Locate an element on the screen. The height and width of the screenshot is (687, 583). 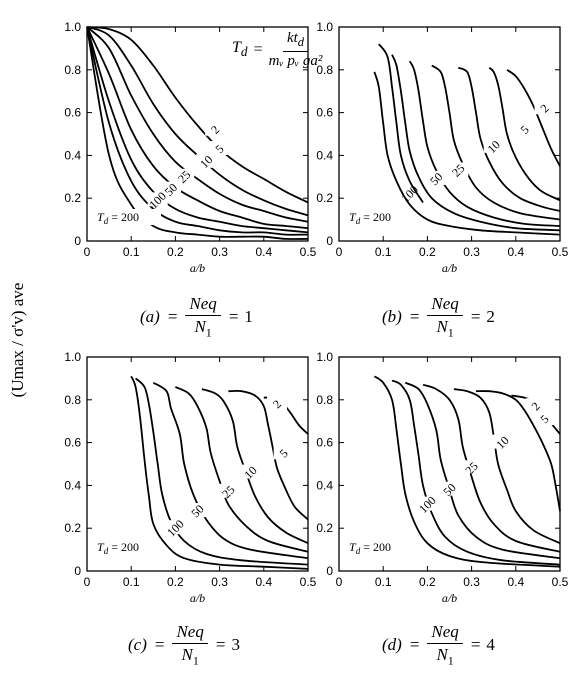
shared-y-axis-label: (Umax / σ'v) ave is located at coordinates (17, 340).